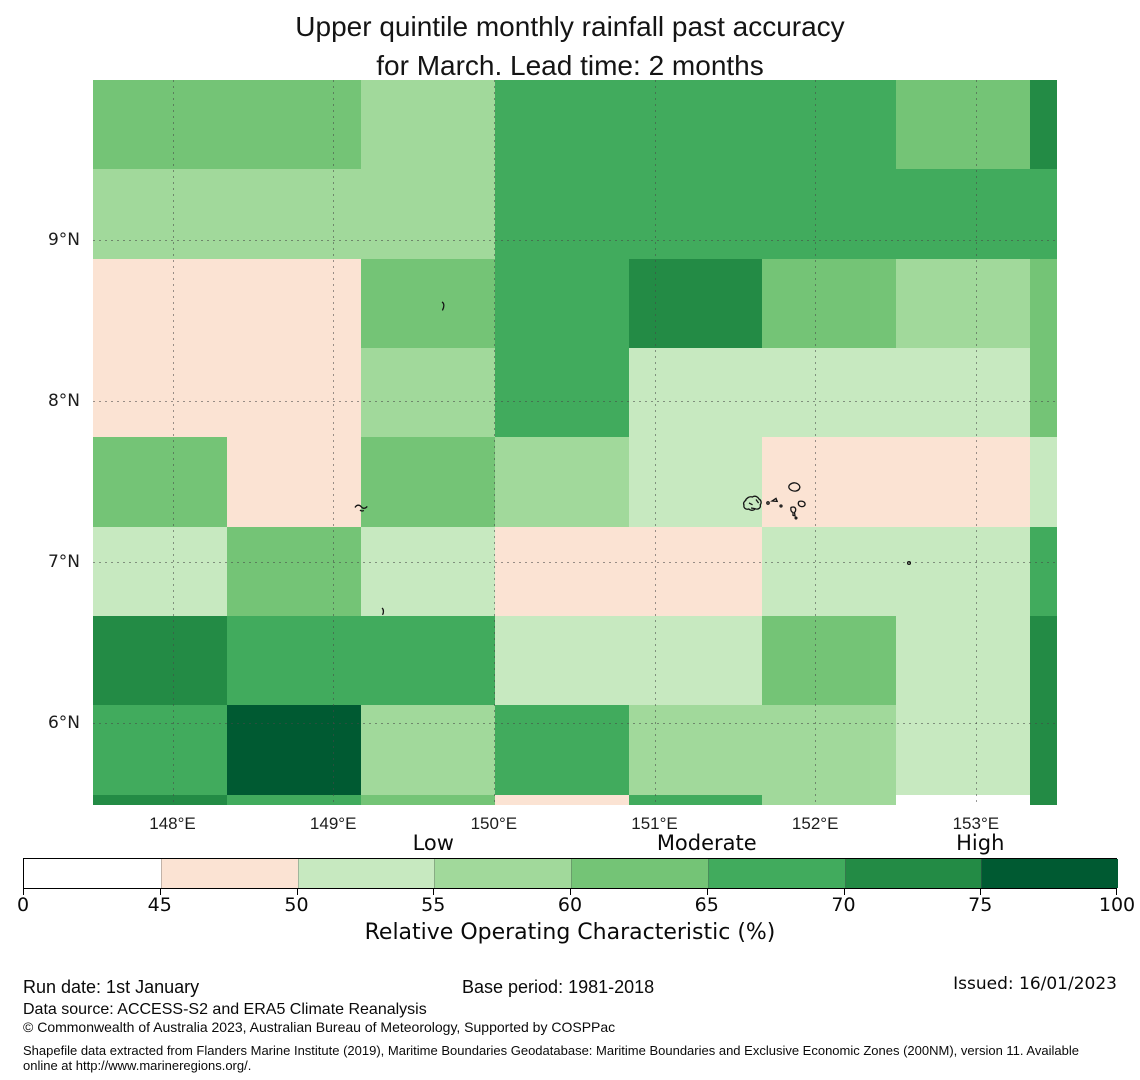 The height and width of the screenshot is (1080, 1140). What do you see at coordinates (137, 1065) in the screenshot?
I see `shapefile-attribution-line2: online at http://www.marineregions.org/.` at bounding box center [137, 1065].